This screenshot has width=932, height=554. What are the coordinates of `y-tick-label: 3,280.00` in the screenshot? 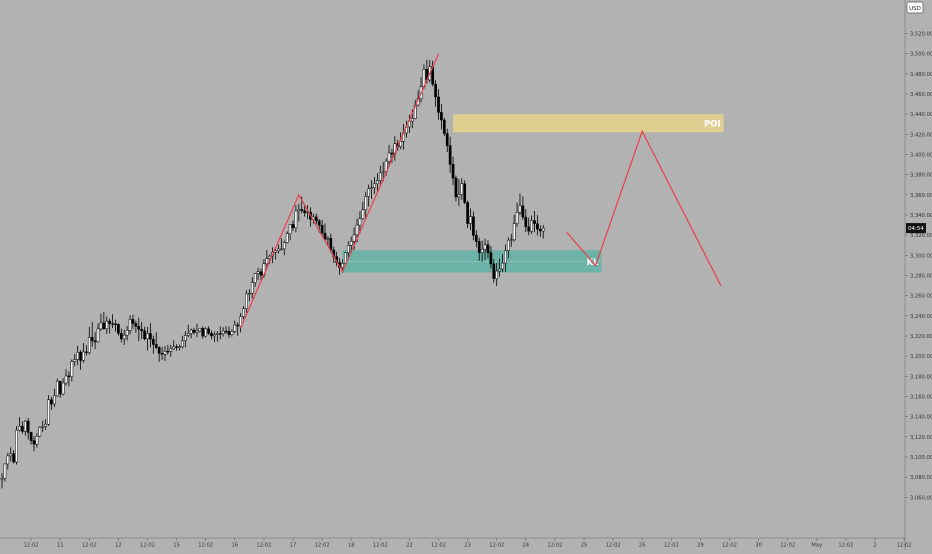 It's located at (921, 276).